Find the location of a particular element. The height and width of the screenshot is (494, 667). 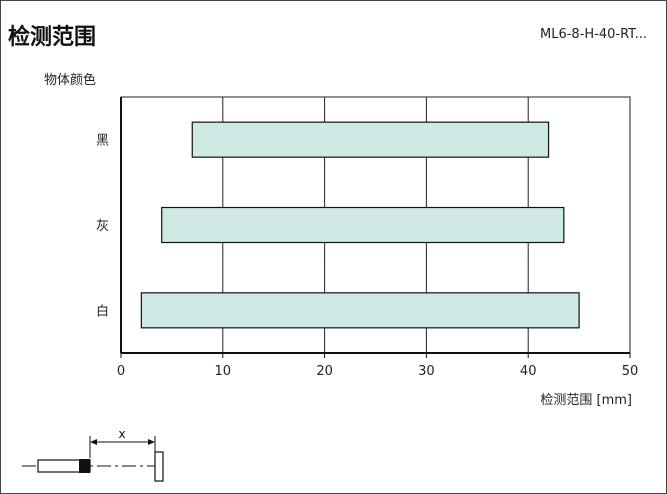

dimension-arrow-right is located at coordinates (151, 442).